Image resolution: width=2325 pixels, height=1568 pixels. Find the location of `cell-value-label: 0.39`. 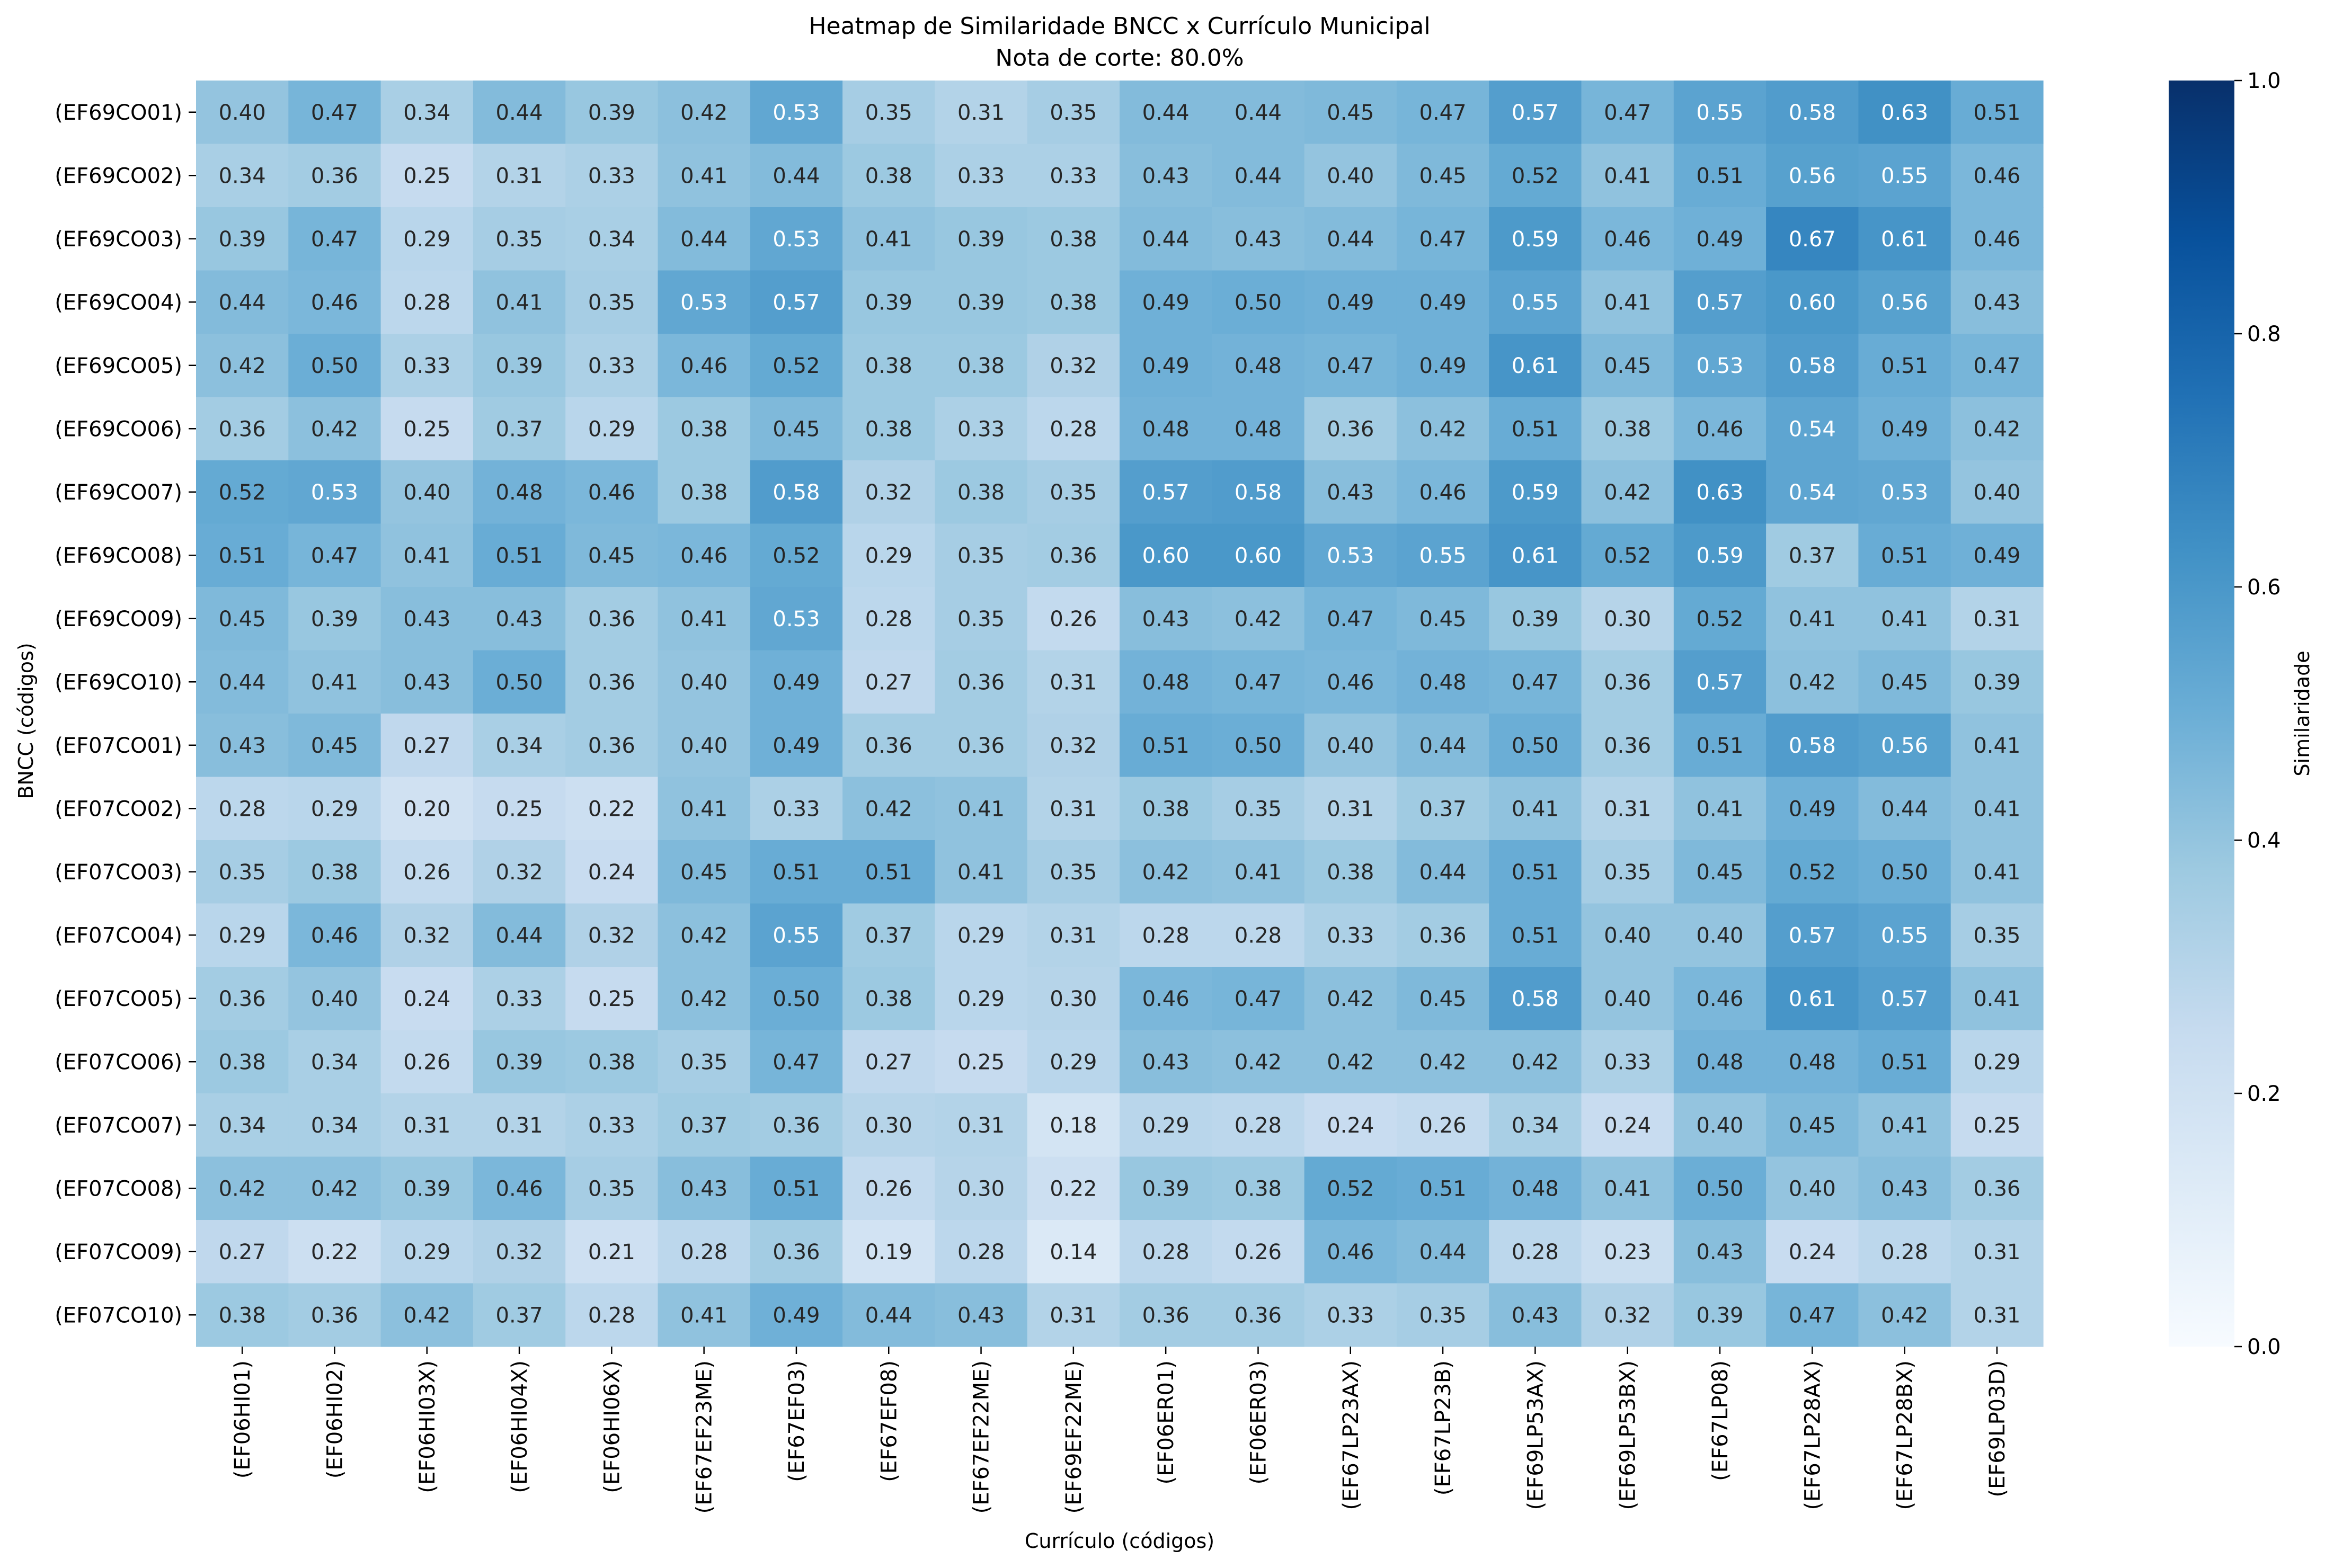

cell-value-label: 0.39 is located at coordinates (1719, 1316).